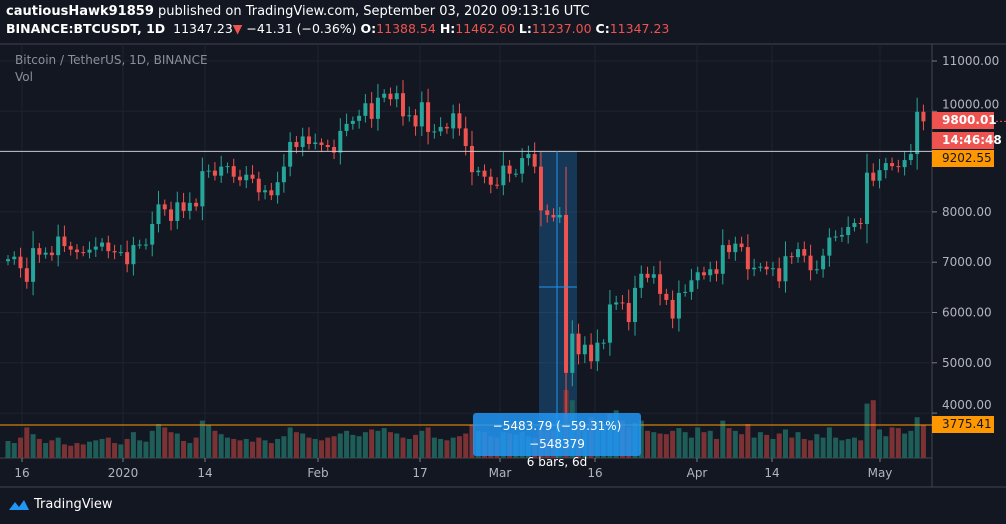  I want to click on username: cautiousHawk91859, so click(80, 11).